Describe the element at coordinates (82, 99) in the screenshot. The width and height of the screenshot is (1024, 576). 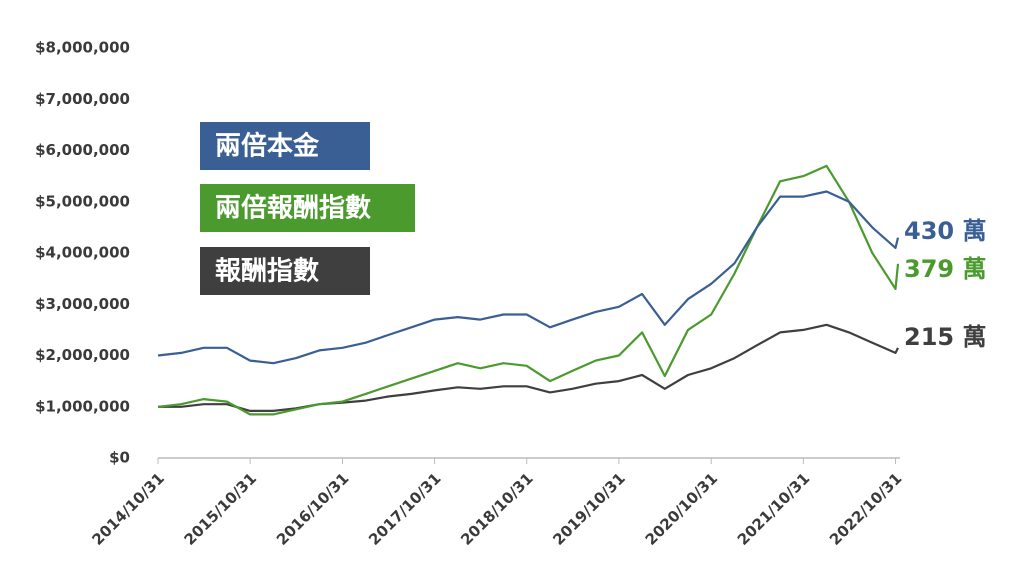
I see `y-tick-label: $7,000,000` at that location.